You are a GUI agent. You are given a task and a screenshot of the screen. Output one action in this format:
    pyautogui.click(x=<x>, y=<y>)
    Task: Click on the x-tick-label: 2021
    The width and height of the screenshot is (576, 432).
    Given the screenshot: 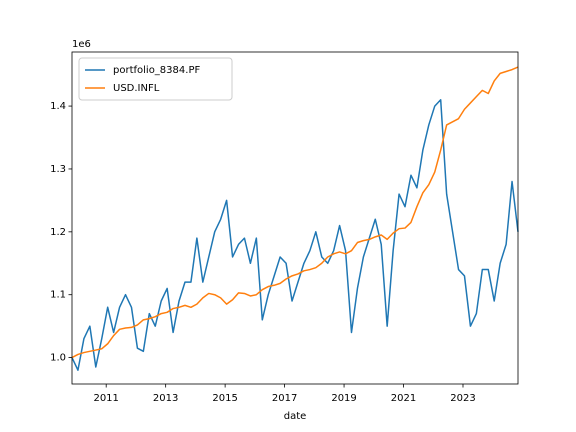 What is the action you would take?
    pyautogui.click(x=403, y=398)
    